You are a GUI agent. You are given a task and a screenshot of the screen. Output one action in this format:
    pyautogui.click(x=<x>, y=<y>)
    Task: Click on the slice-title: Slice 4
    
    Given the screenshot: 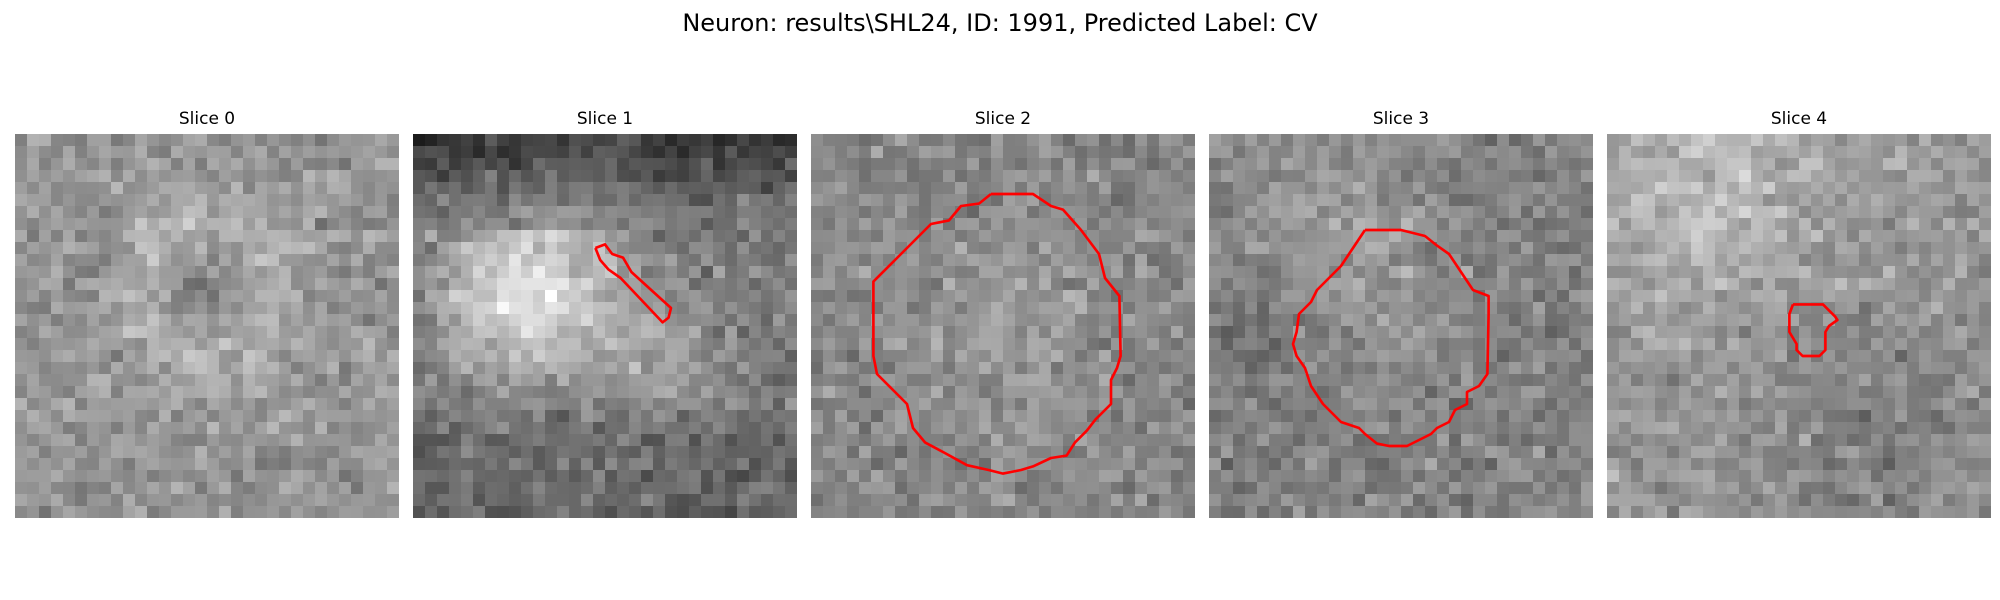 What is the action you would take?
    pyautogui.click(x=1799, y=119)
    